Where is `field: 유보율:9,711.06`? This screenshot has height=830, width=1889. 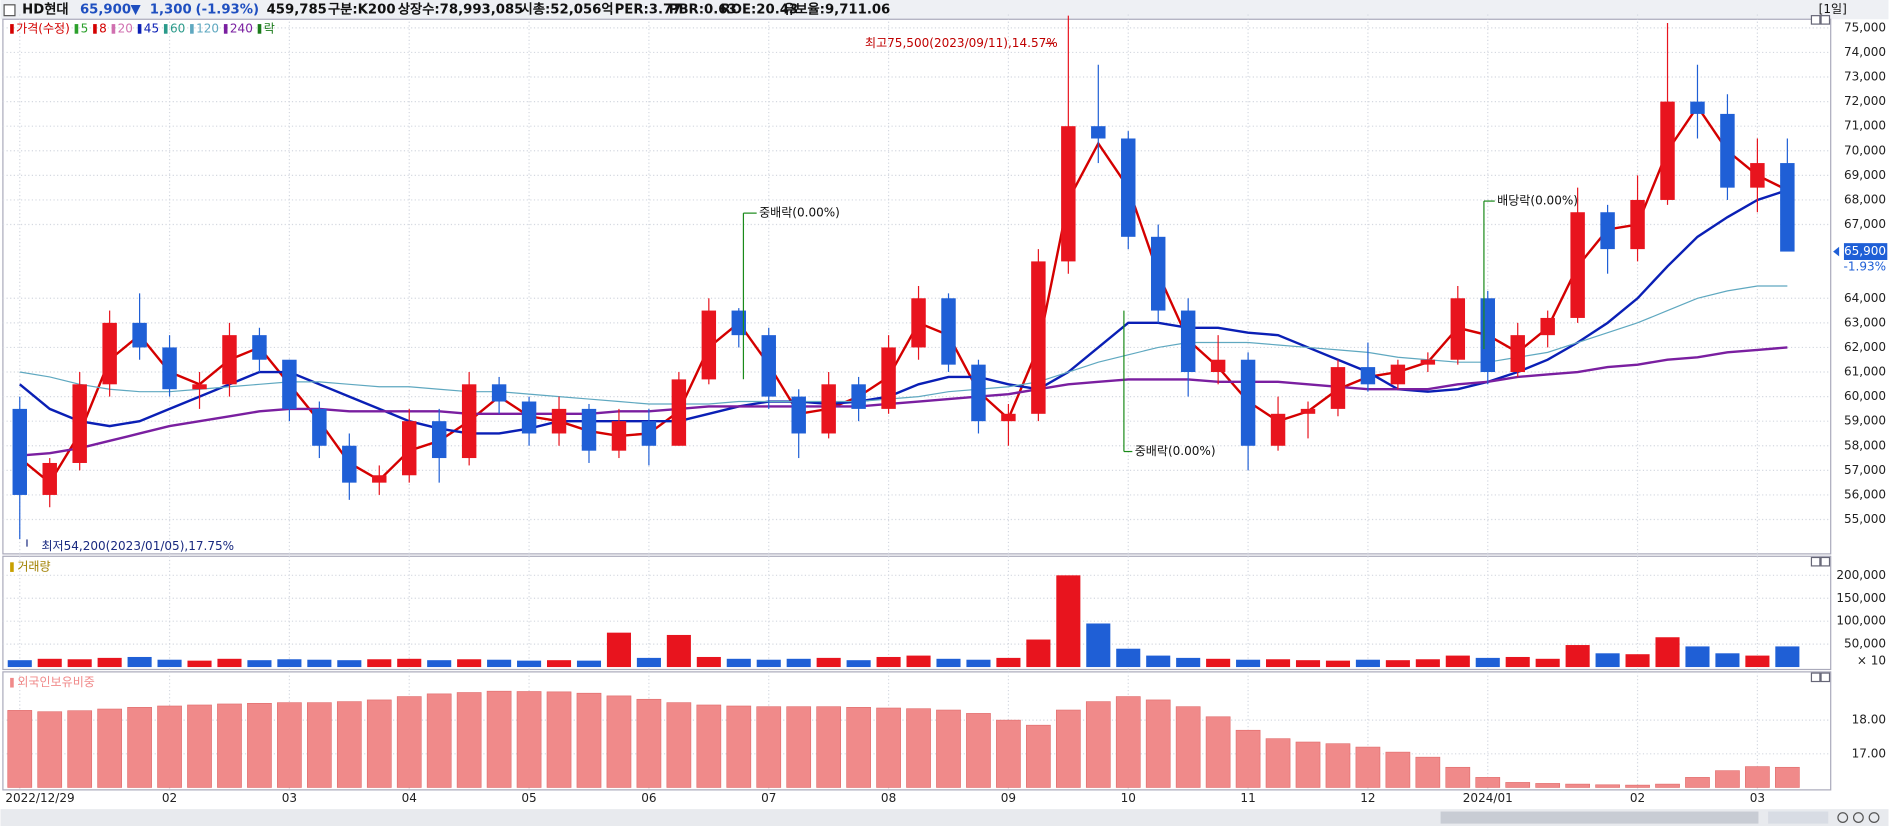 field: 유보율:9,711.06 is located at coordinates (836, 9).